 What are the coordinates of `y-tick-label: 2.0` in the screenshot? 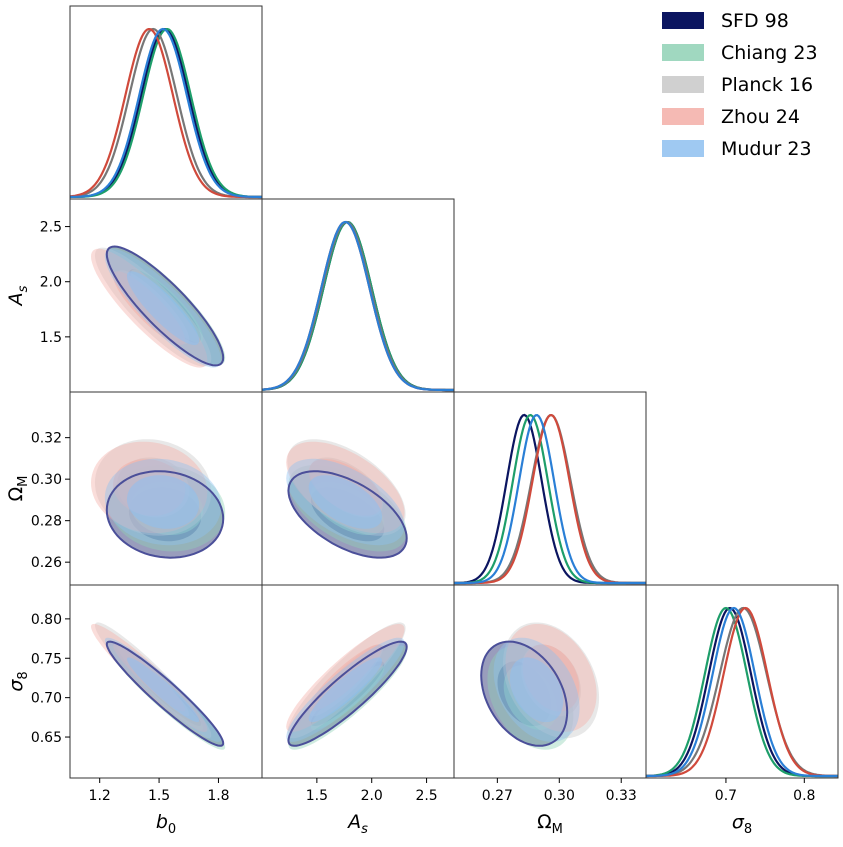 It's located at (51, 283).